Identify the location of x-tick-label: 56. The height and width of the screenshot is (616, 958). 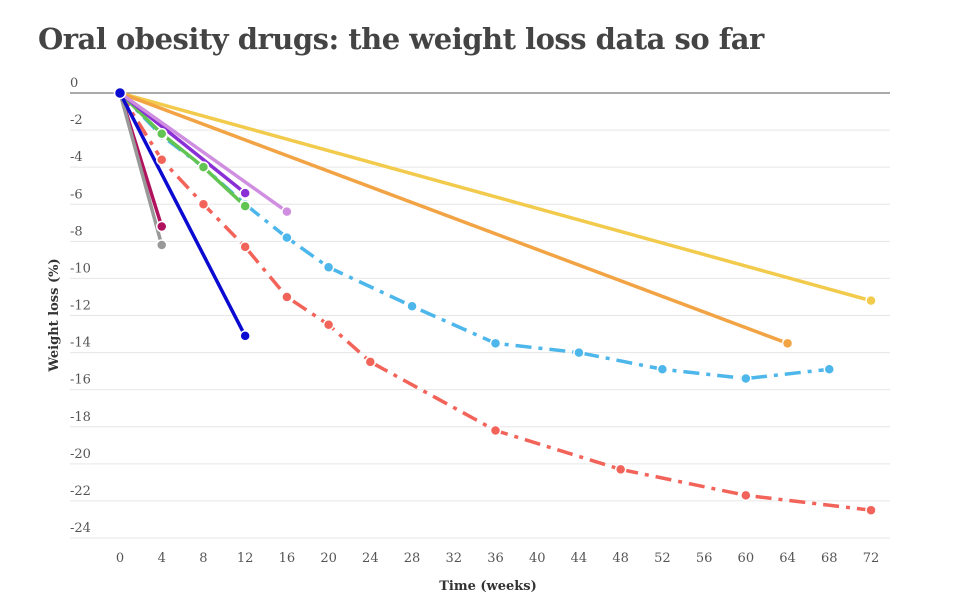
(704, 558).